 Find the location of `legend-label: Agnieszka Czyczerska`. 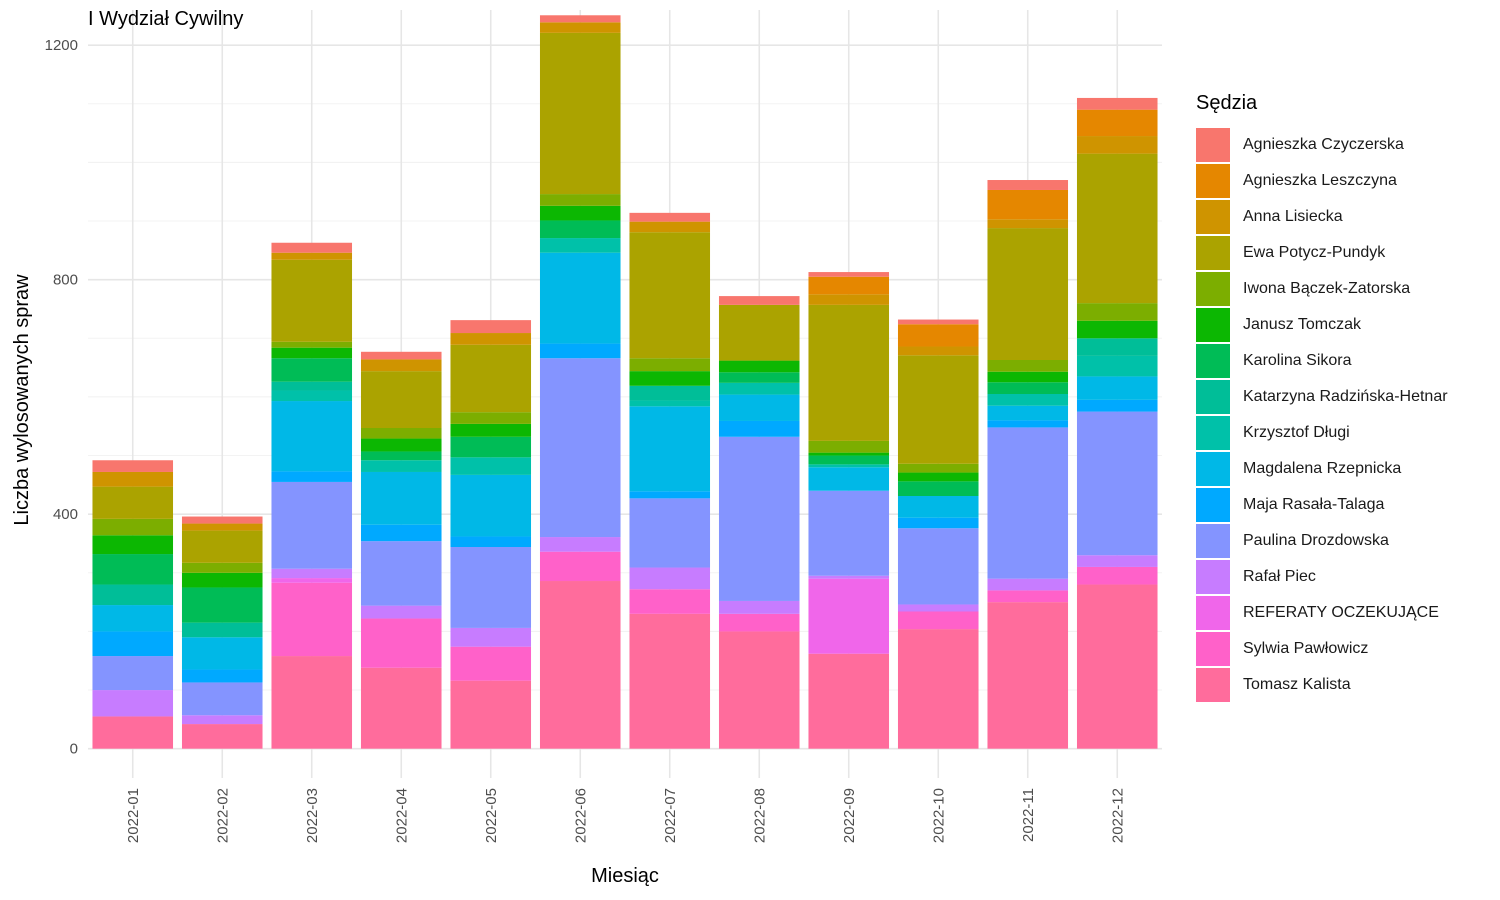

legend-label: Agnieszka Czyczerska is located at coordinates (1323, 145).